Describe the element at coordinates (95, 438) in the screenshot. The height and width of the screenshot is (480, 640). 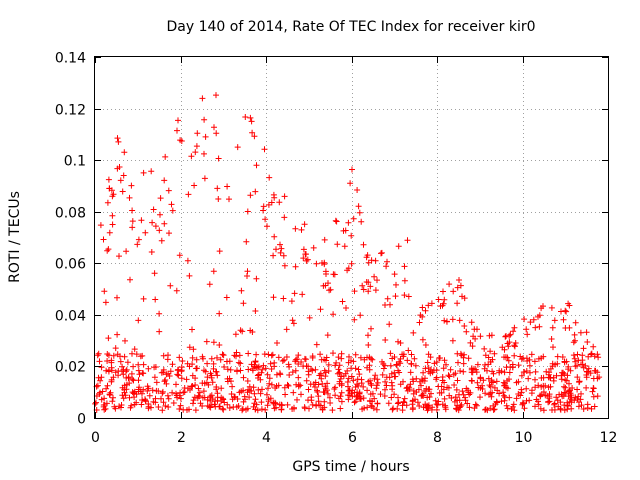
I see `x-tick-label: 0` at that location.